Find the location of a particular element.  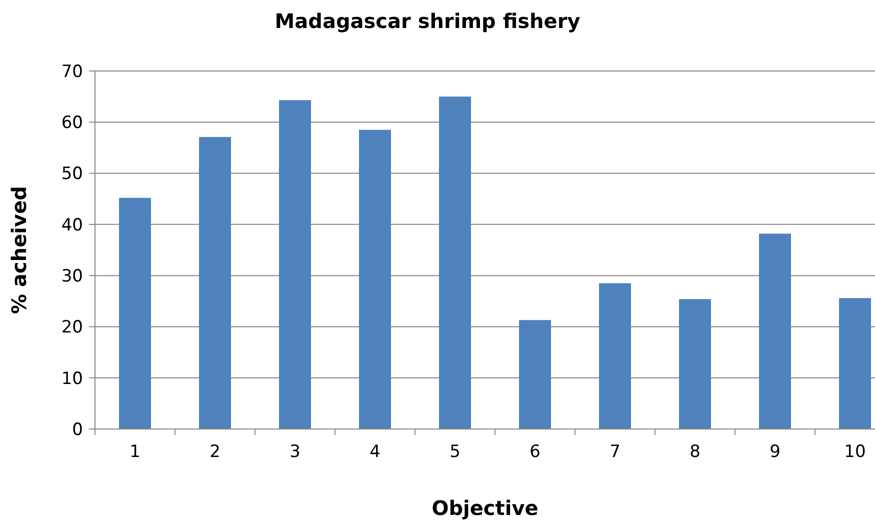

y-tick-label: 0 is located at coordinates (77, 430).